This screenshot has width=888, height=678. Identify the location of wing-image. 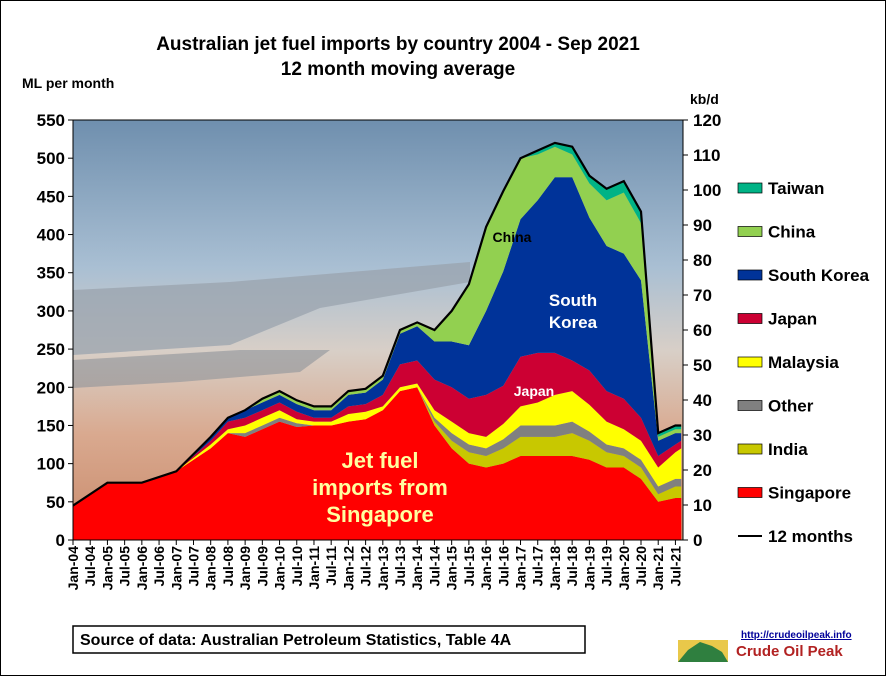
(271, 325).